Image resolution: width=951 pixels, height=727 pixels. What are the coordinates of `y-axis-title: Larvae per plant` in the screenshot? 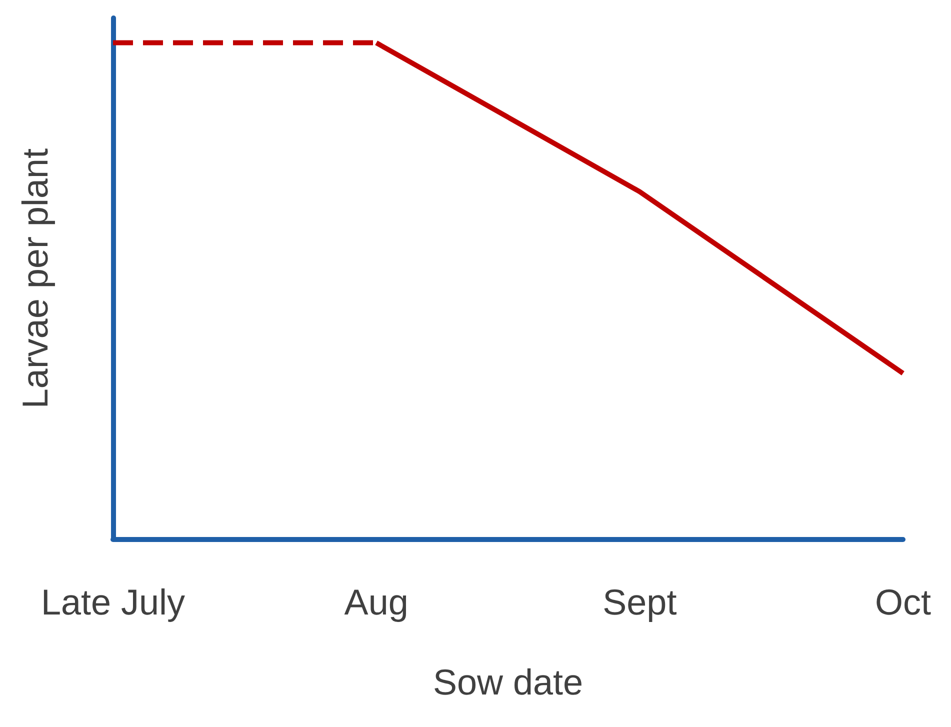 It's located at (35, 278).